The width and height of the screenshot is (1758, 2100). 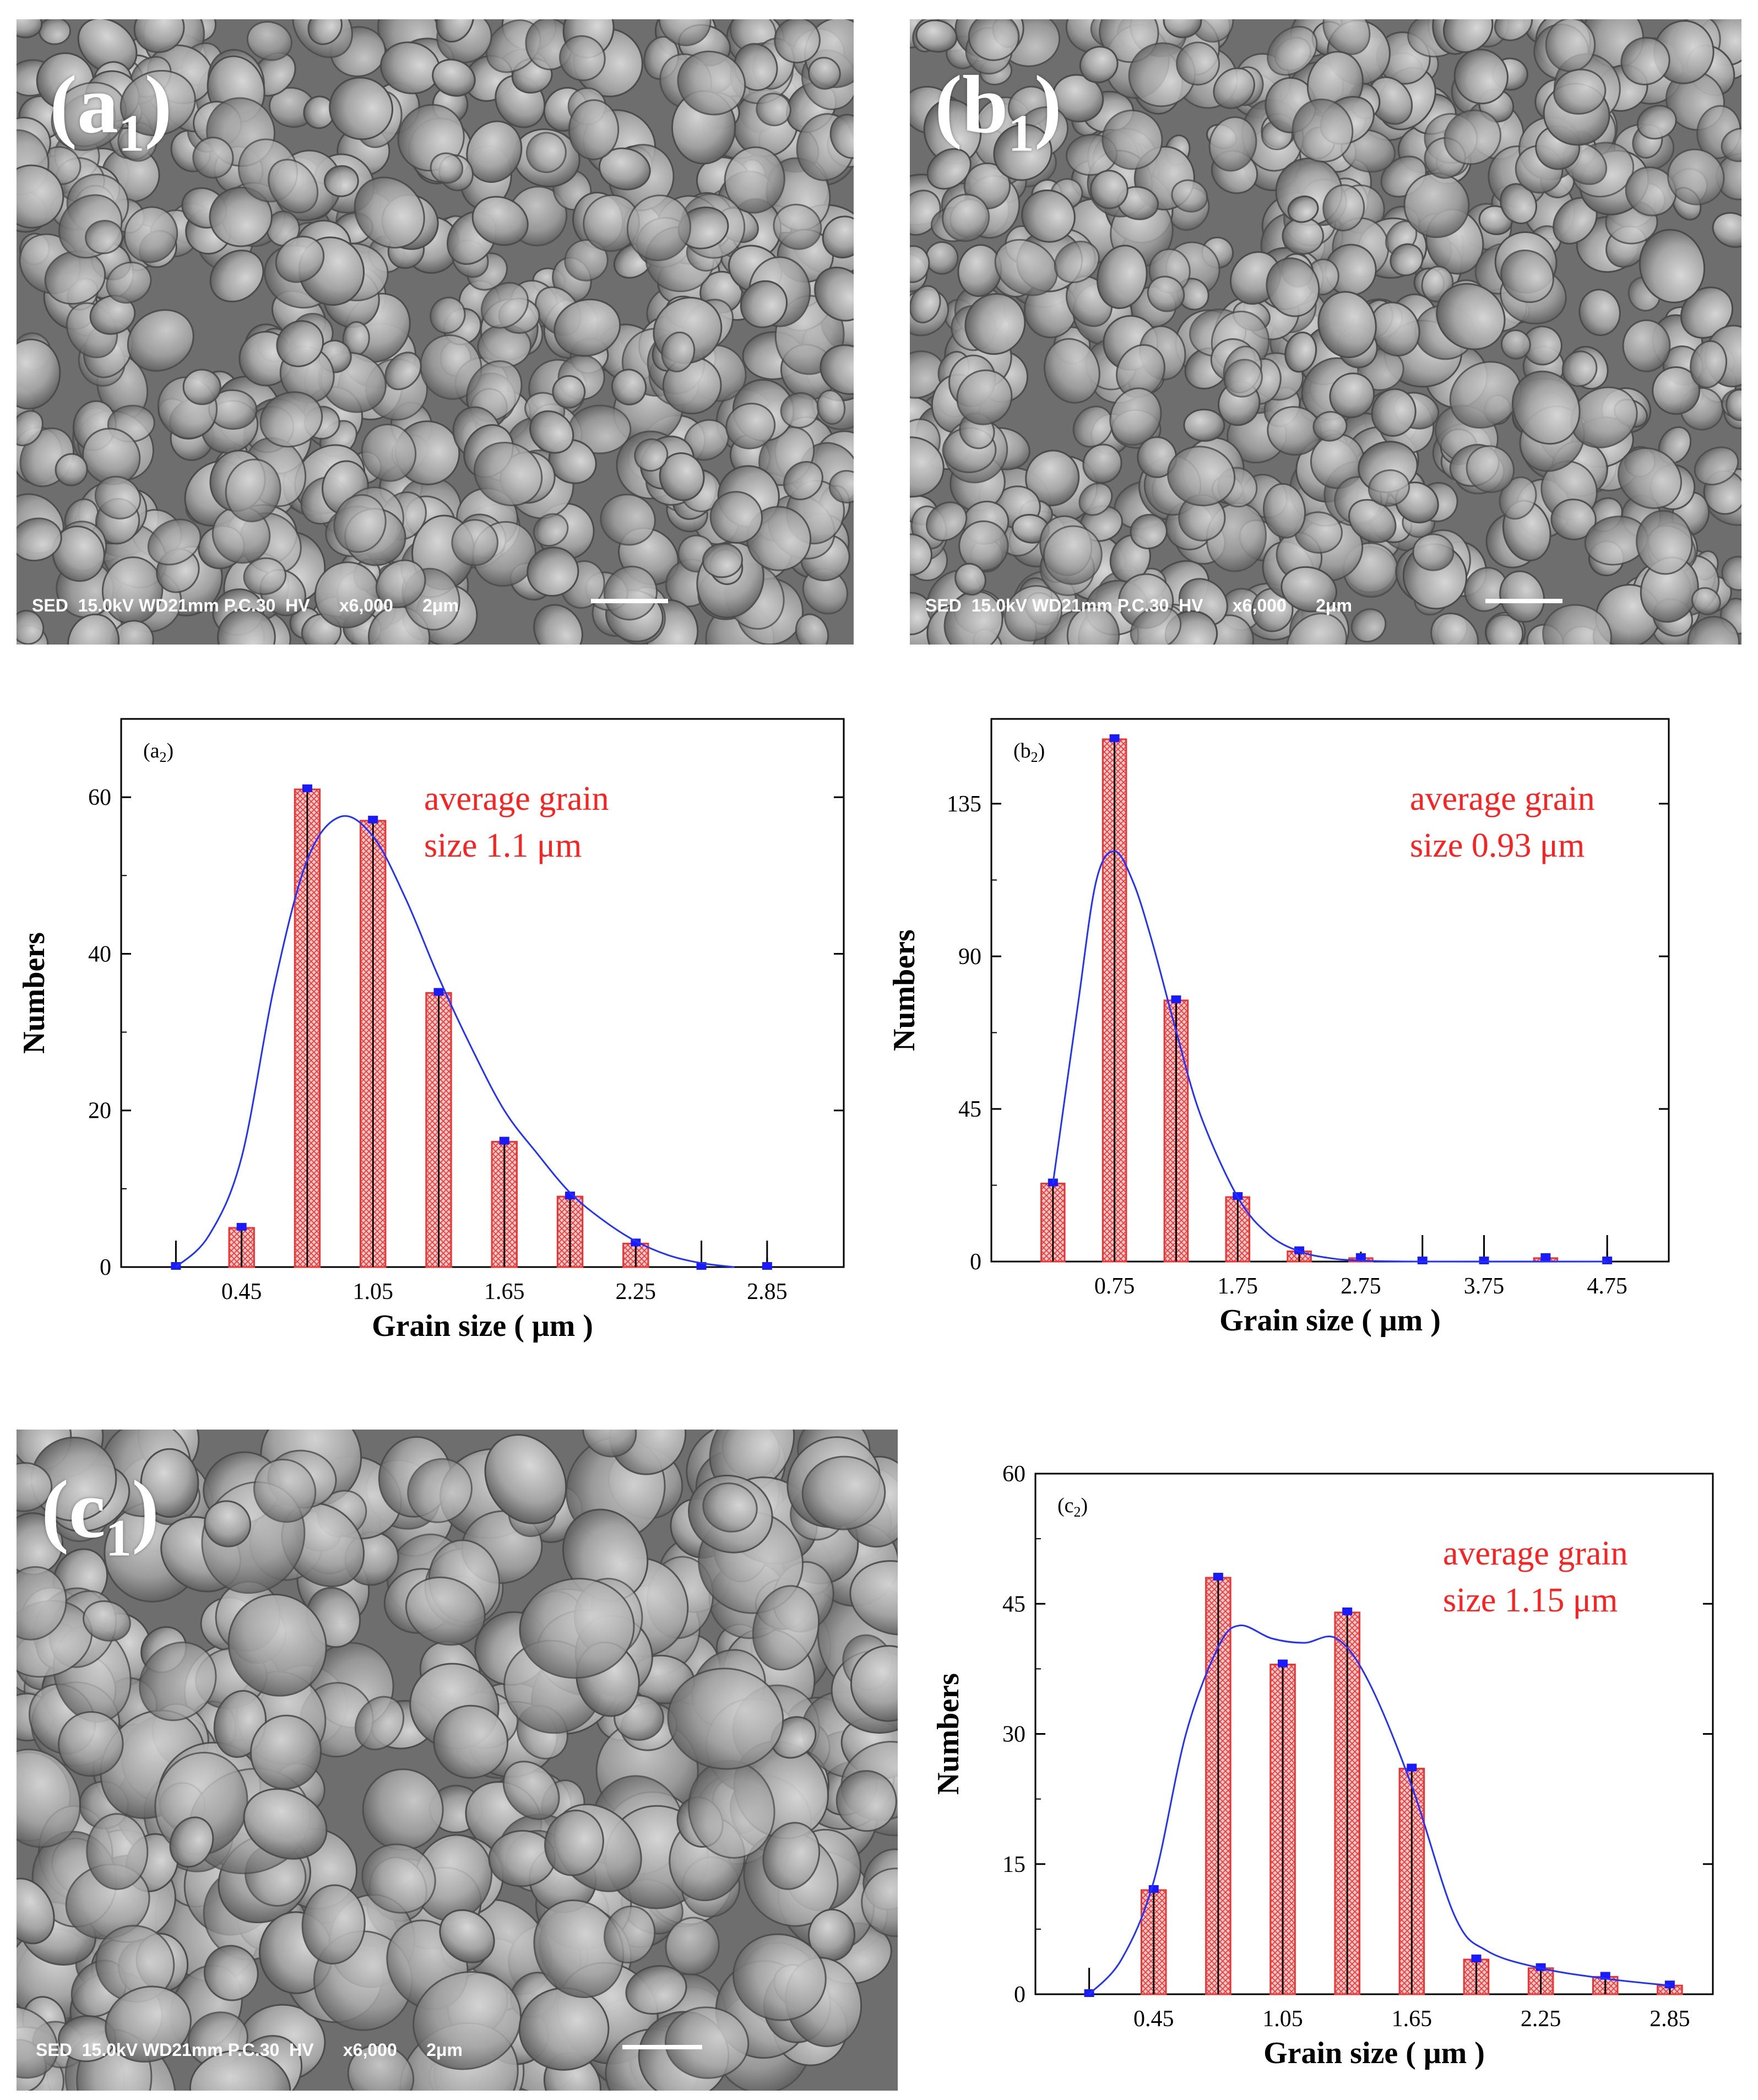 What do you see at coordinates (1014, 1474) in the screenshot?
I see `y-tick-label: 60` at bounding box center [1014, 1474].